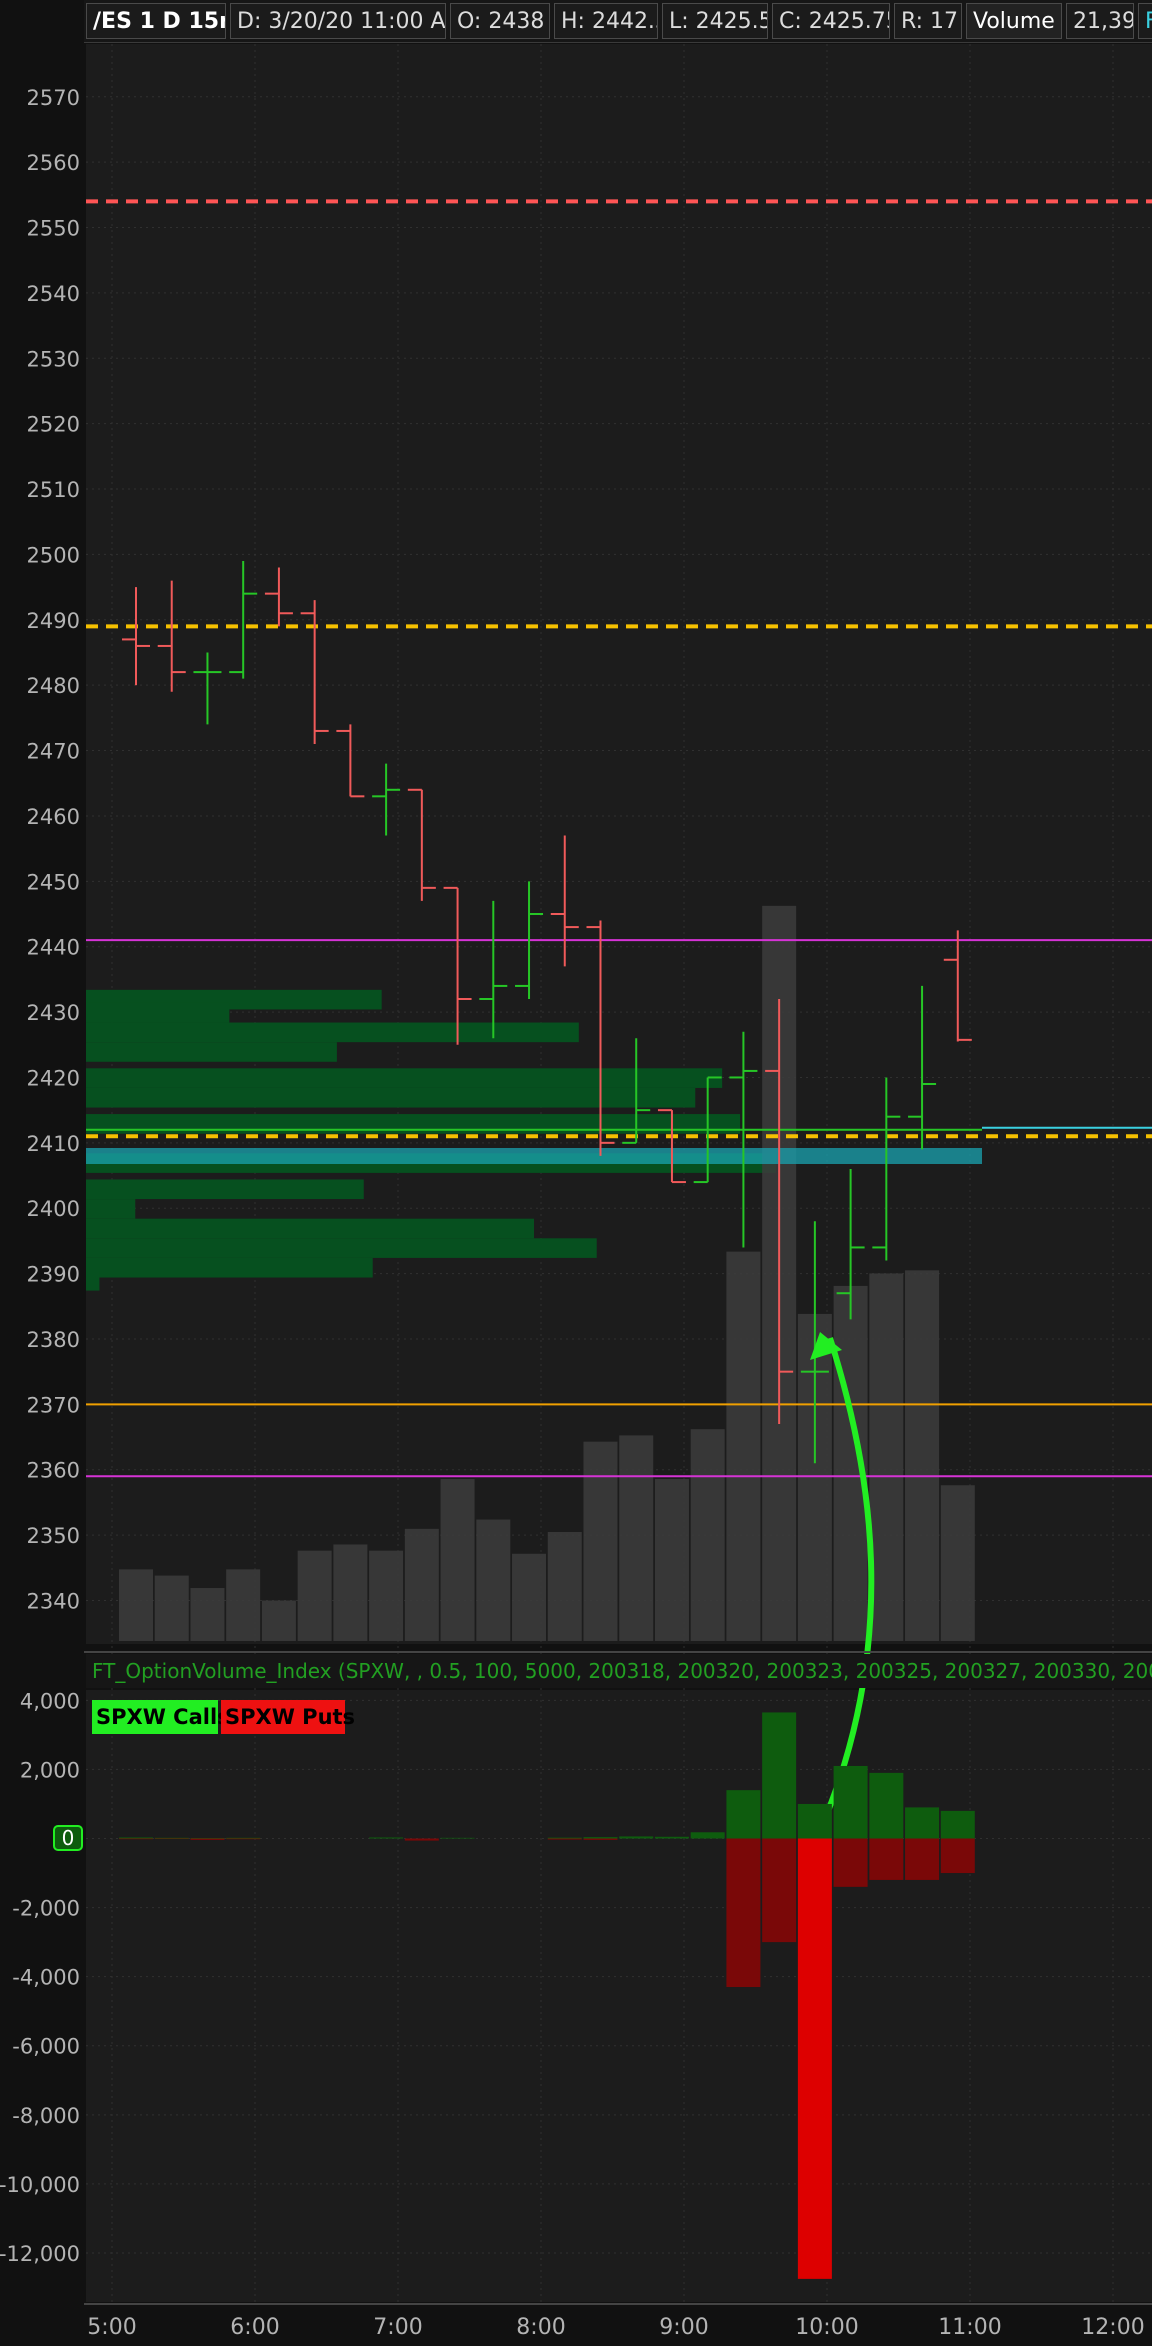 This screenshot has width=1152, height=2346. Describe the element at coordinates (1014, 21) in the screenshot. I see `volume-label: Volume` at that location.